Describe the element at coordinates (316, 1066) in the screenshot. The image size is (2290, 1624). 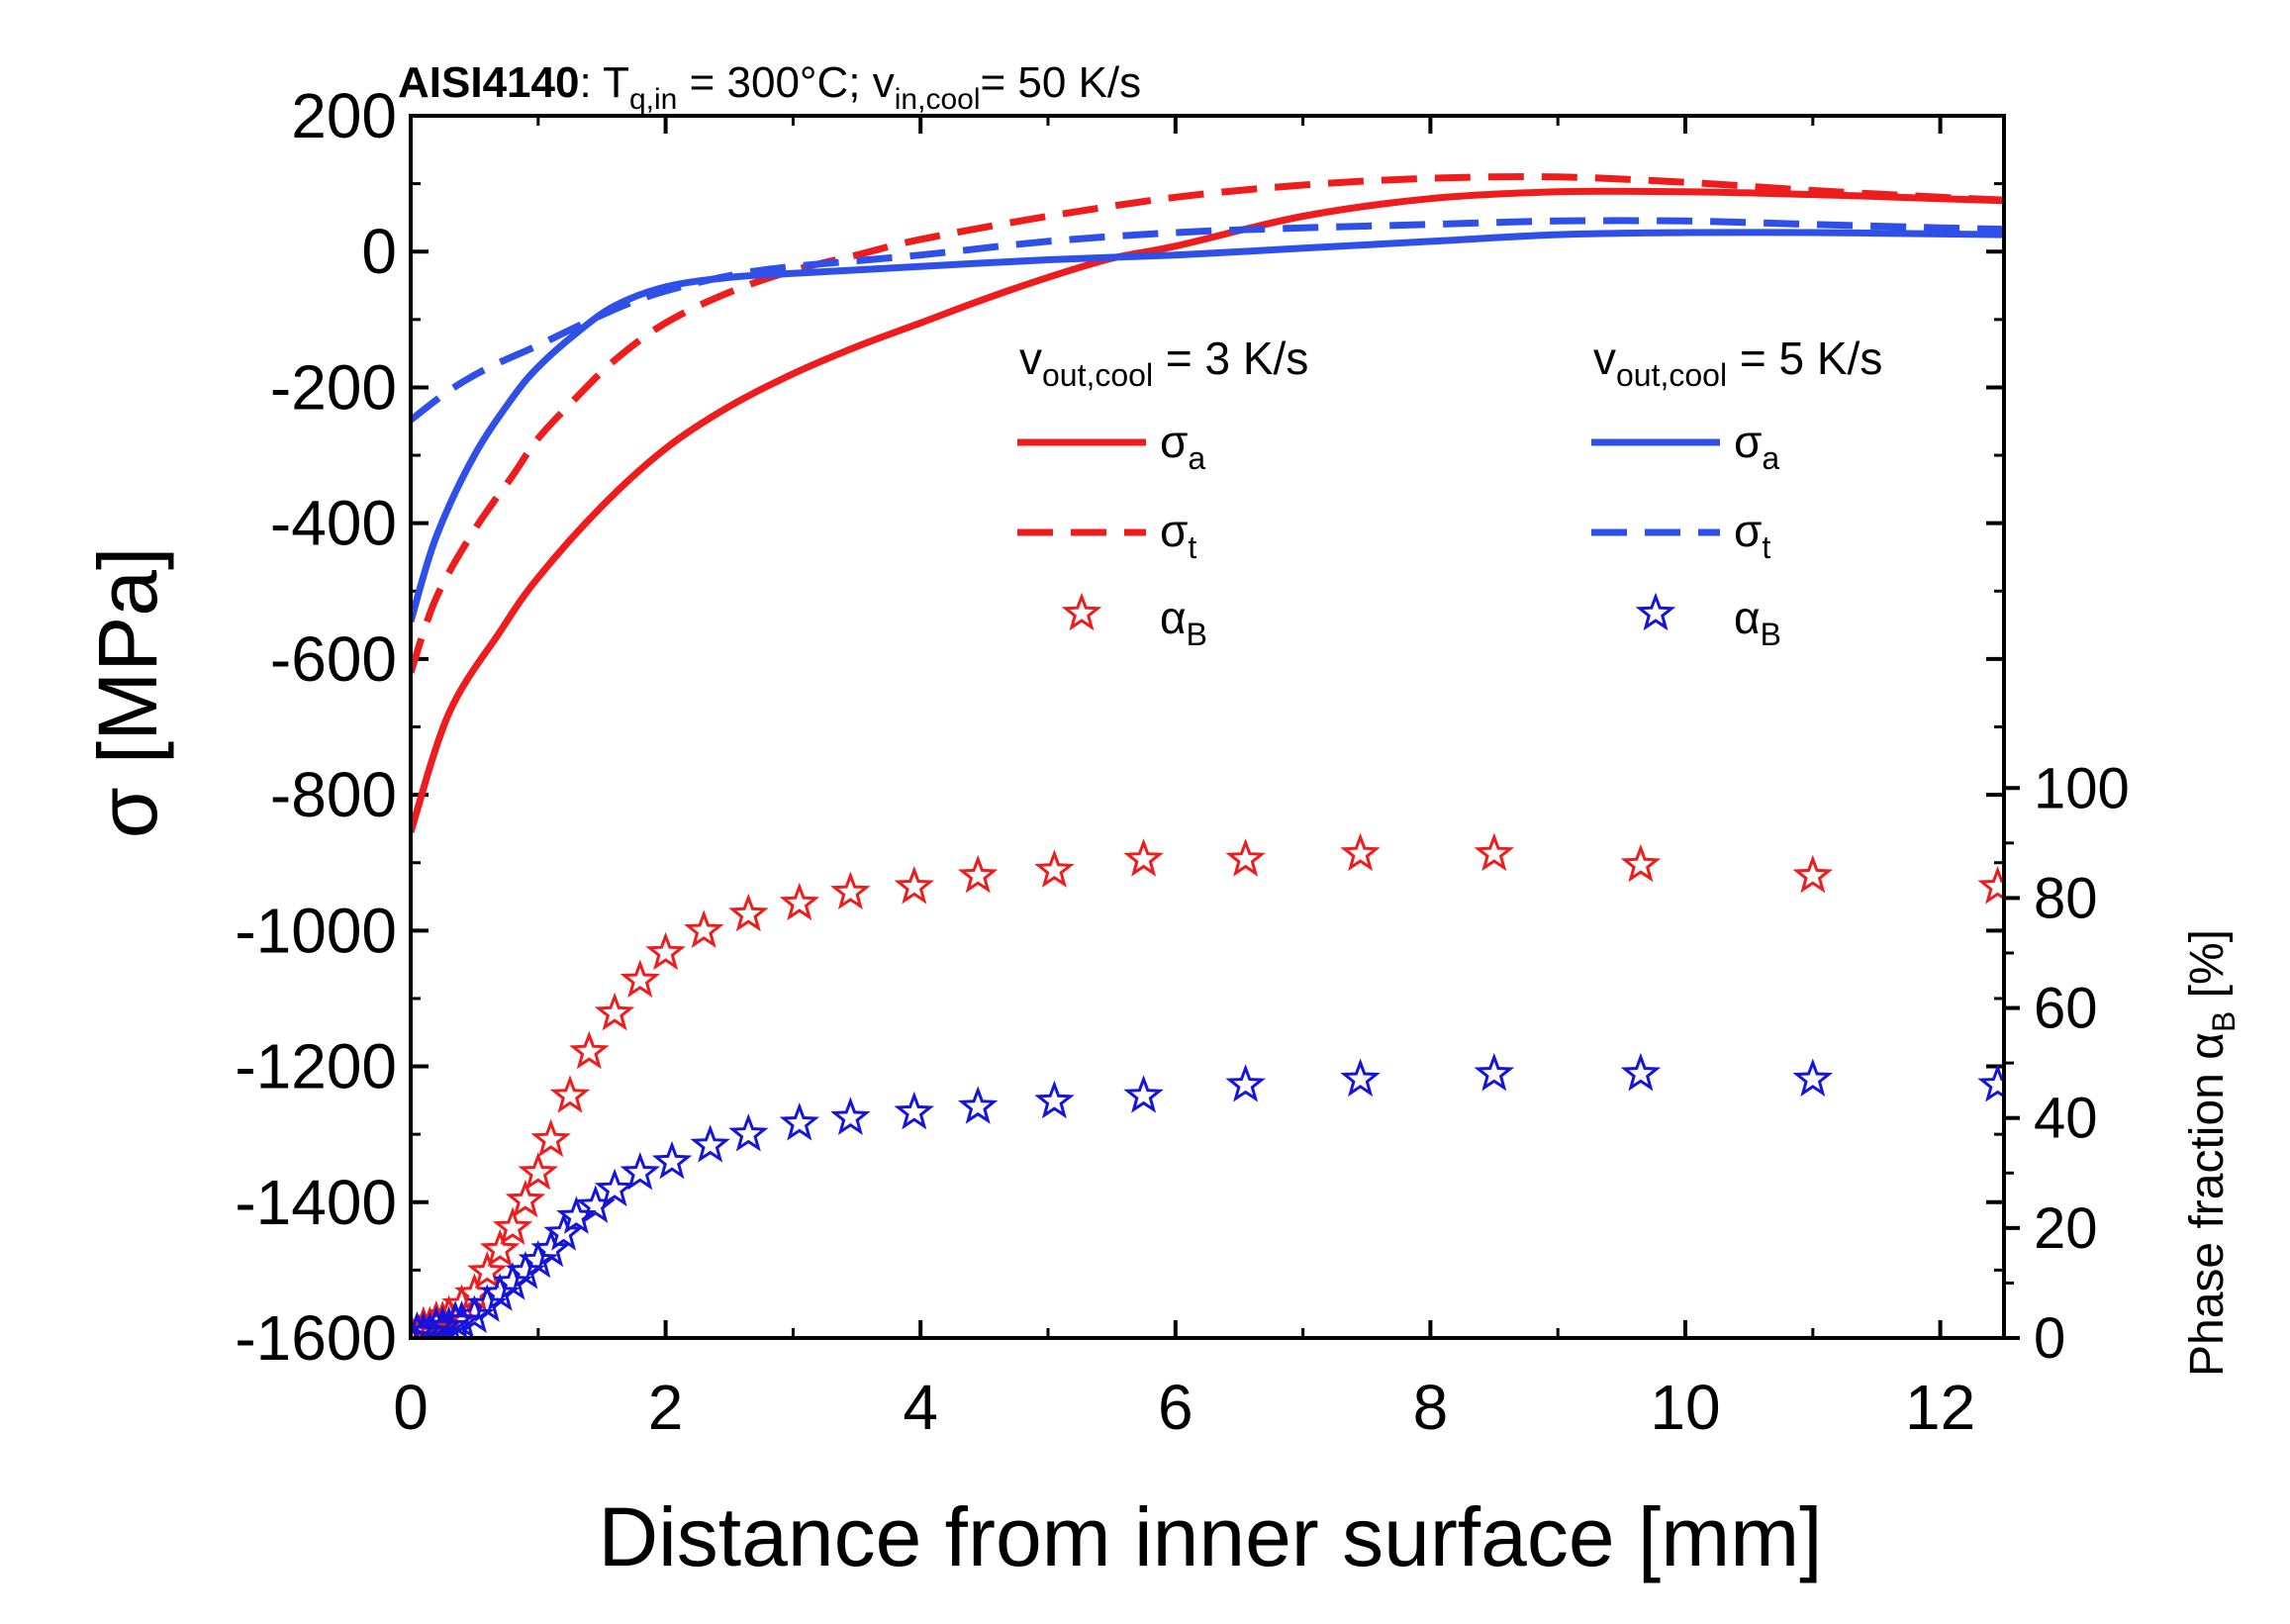
I see `y-tick-label: -1200` at that location.